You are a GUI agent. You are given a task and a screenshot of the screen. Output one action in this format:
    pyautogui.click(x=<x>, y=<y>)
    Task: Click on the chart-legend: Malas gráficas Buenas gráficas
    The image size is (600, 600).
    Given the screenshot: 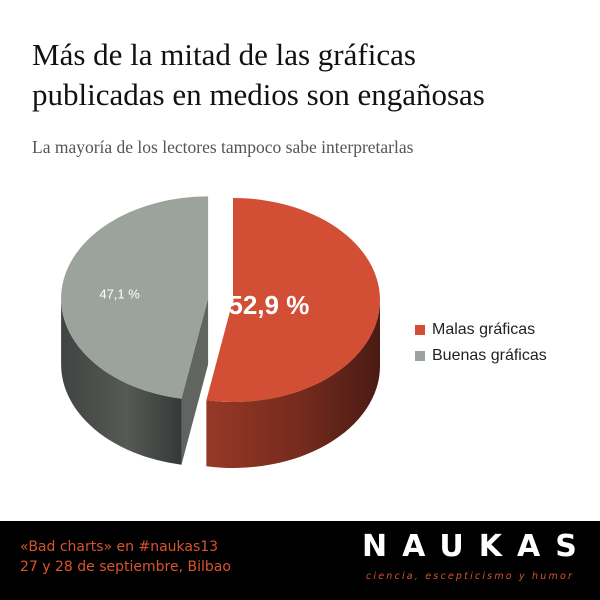 What is the action you would take?
    pyautogui.click(x=481, y=343)
    